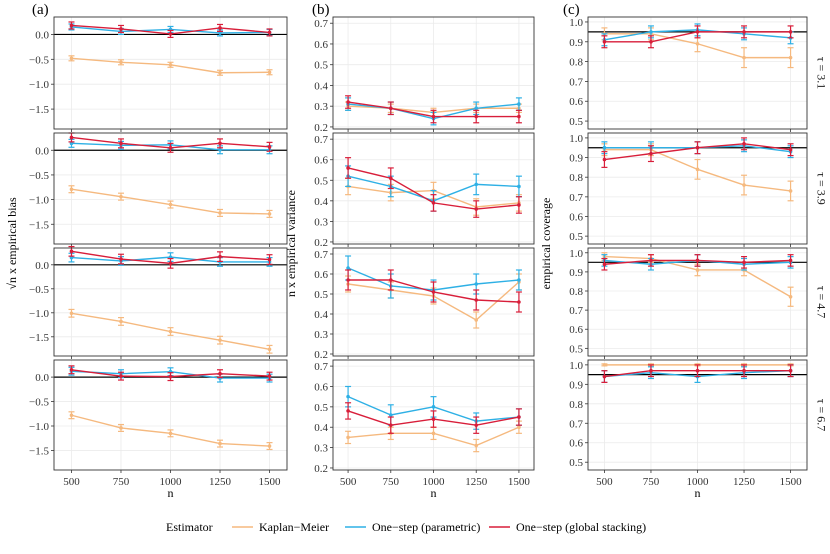 Image resolution: width=830 pixels, height=554 pixels. I want to click on legend-title: Estimator, so click(189, 527).